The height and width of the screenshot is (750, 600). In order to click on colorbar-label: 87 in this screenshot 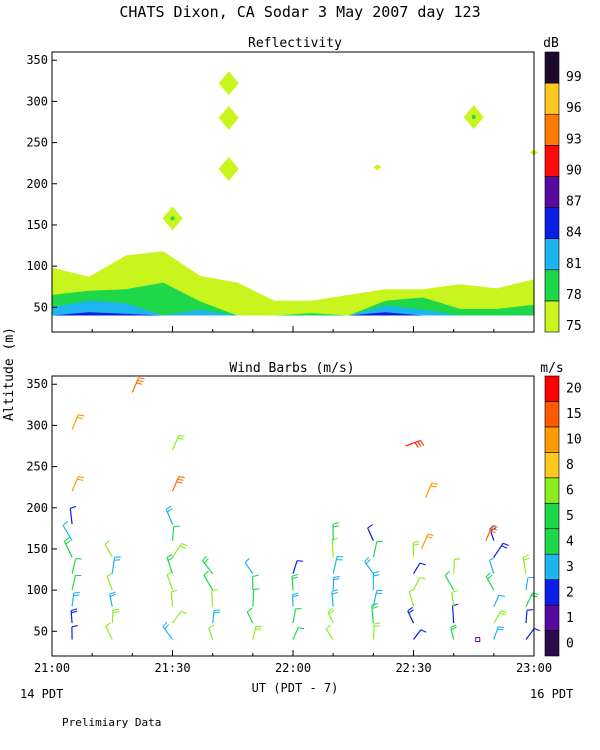, I will do `click(574, 202)`.